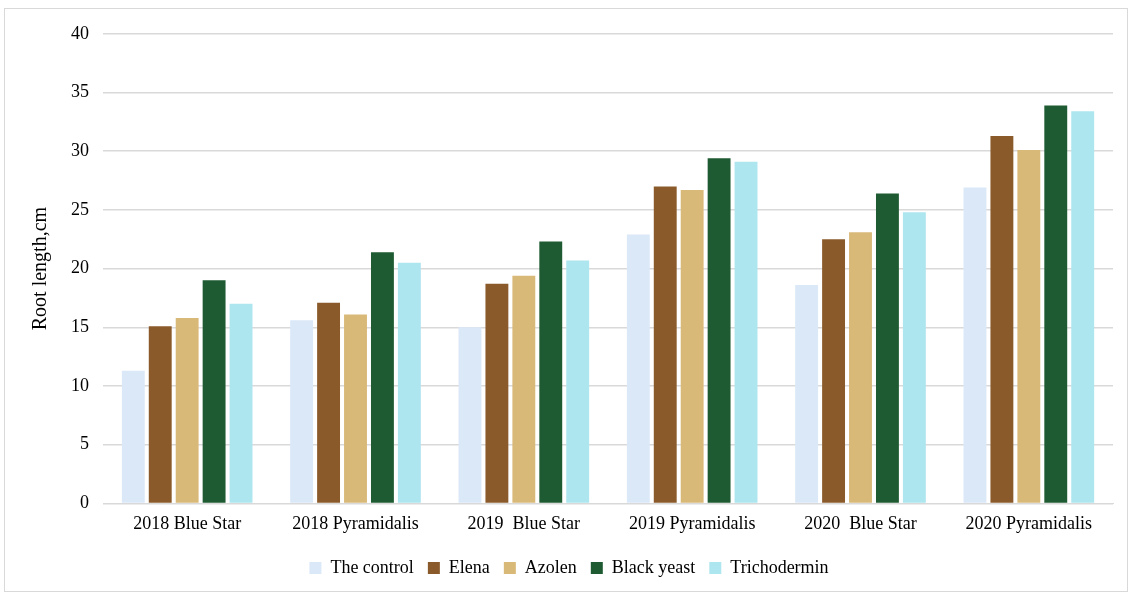  What do you see at coordinates (80, 91) in the screenshot?
I see `y-tick-label: 35` at bounding box center [80, 91].